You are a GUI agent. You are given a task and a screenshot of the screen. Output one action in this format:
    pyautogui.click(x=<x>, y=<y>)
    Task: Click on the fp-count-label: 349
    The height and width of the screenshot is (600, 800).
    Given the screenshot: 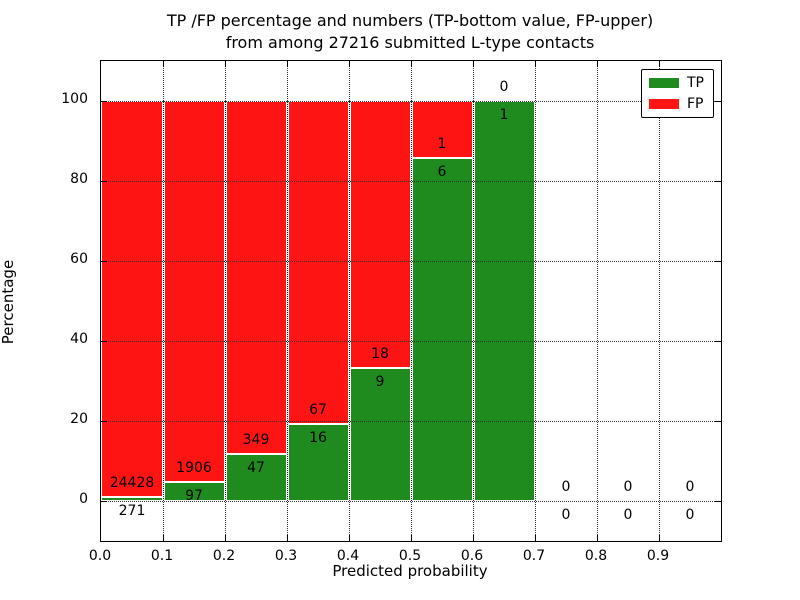 What is the action you would take?
    pyautogui.click(x=256, y=439)
    